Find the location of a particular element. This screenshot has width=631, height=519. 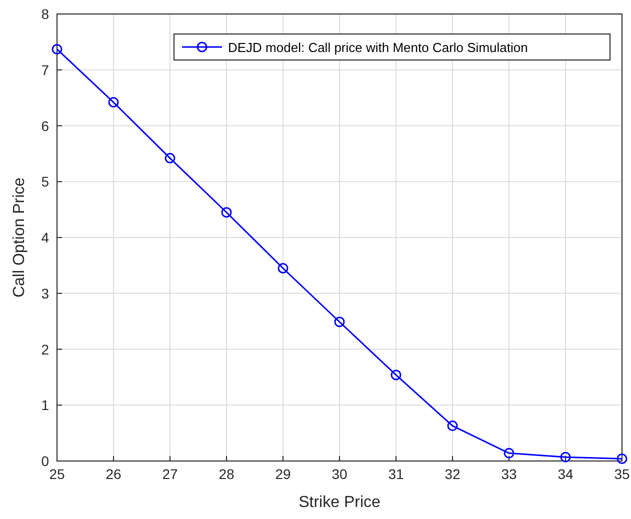

x-tick-label: 29 is located at coordinates (283, 474).